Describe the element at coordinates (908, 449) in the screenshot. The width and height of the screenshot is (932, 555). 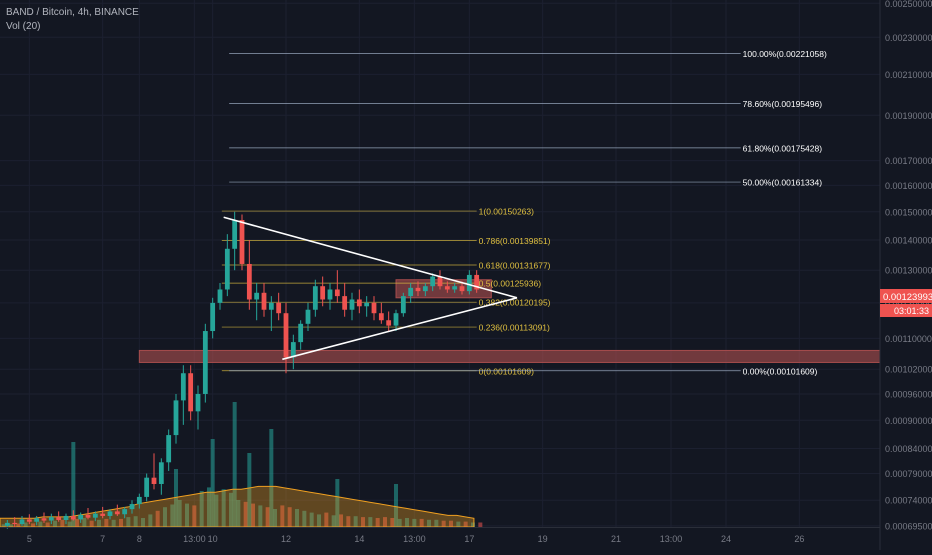
I see `price-tick-label: 0.00084000` at that location.